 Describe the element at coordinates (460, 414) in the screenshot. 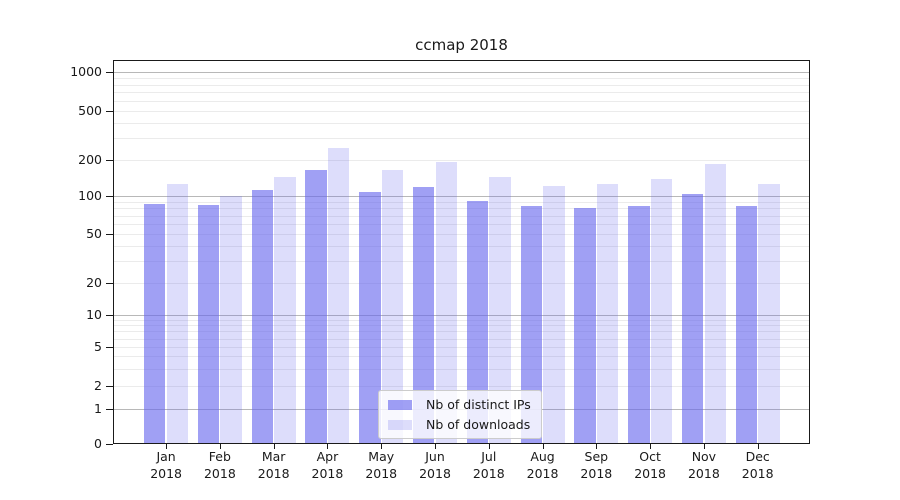

I see `legend: Nb of distinct IPs Nb of downloads` at that location.